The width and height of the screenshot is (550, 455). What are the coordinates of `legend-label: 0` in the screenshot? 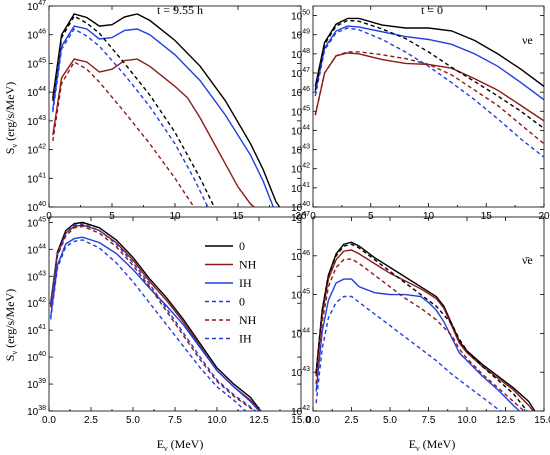 It's located at (242, 302).